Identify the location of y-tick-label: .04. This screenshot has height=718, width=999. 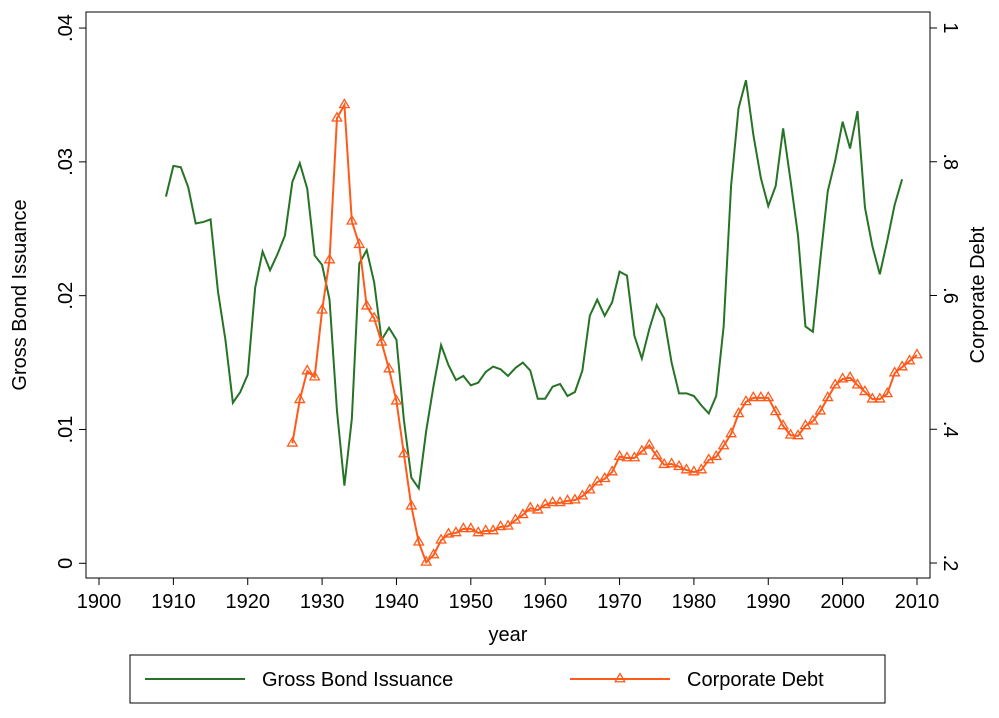
(66, 28).